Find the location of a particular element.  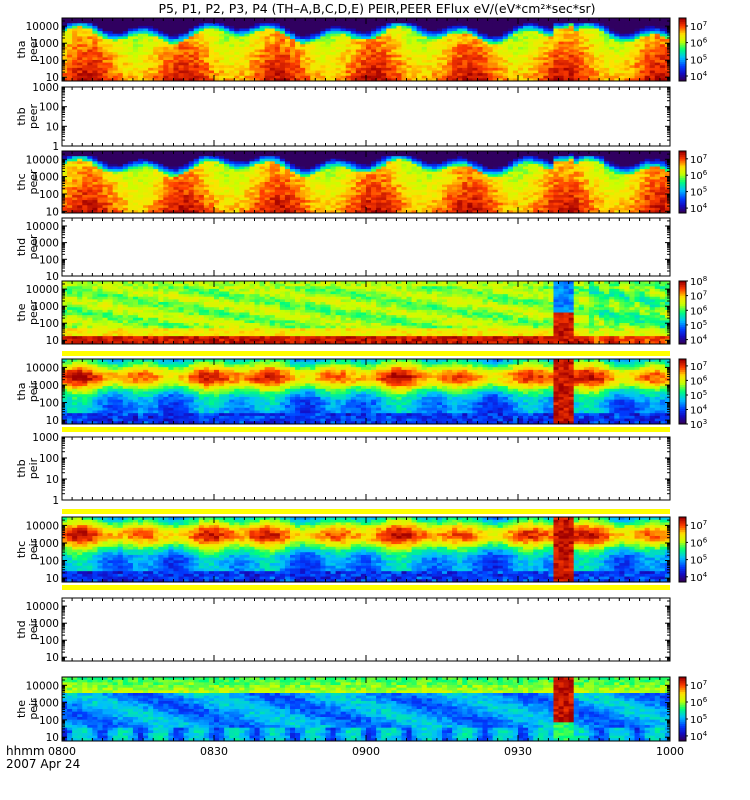

panel-thd-peer: 10 100 1000 10000 thd peer is located at coordinates (343, 250).